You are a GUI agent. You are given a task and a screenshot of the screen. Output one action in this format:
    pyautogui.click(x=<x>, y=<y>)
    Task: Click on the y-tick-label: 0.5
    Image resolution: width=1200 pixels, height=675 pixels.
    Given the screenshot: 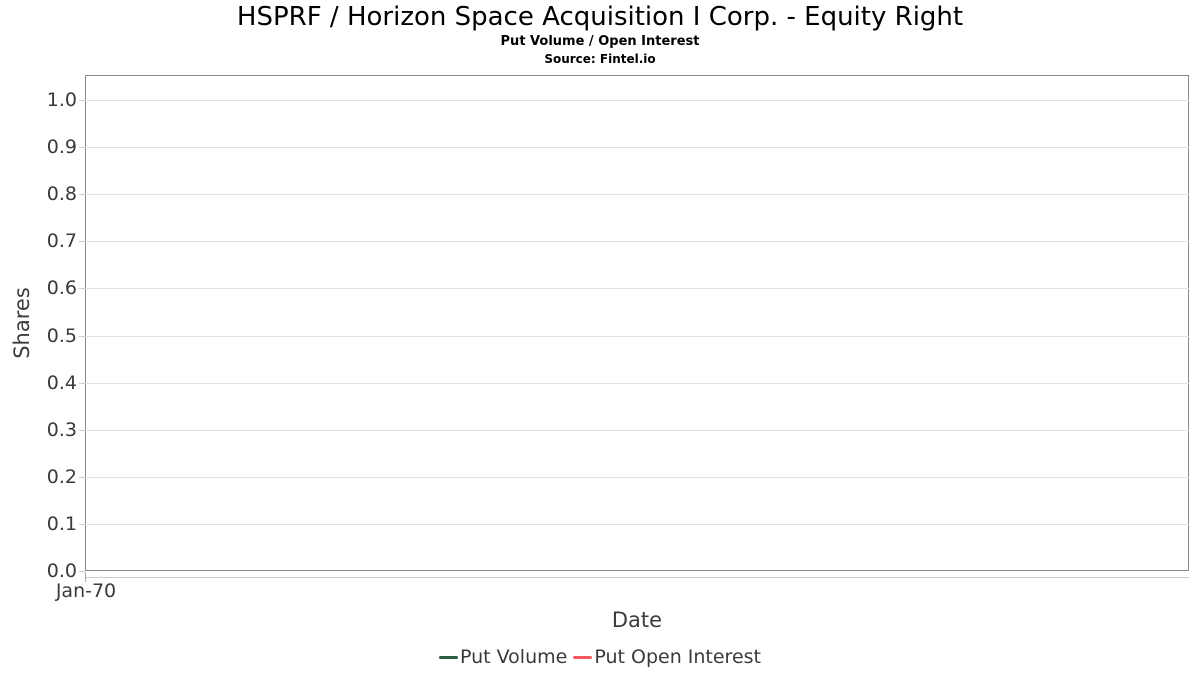 What is the action you would take?
    pyautogui.click(x=61, y=336)
    